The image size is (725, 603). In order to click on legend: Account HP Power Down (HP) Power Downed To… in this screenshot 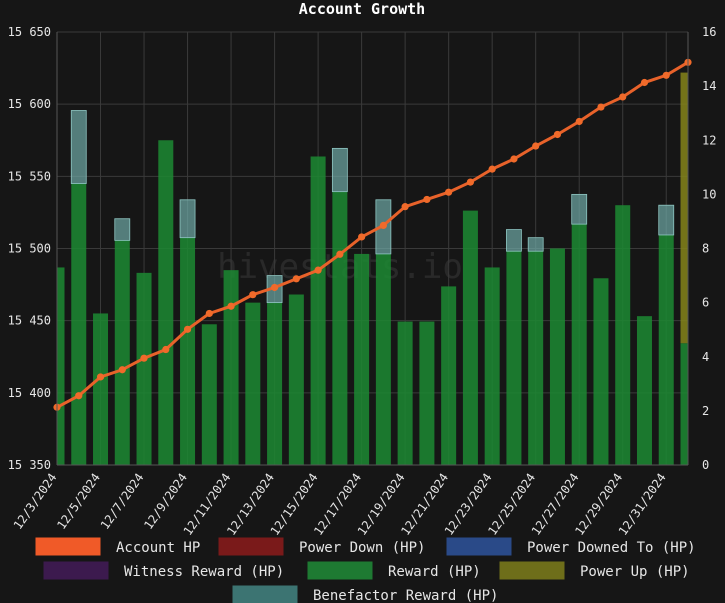, I will do `click(365, 570)`.